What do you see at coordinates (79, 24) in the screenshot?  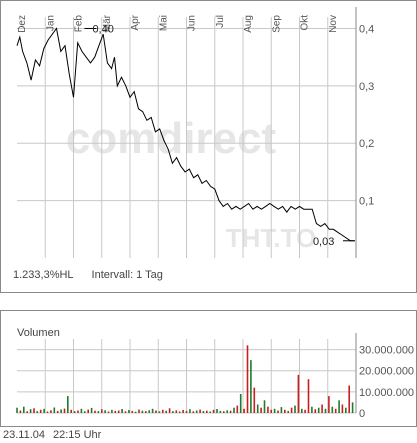 I see `month-tick-label: Feb` at bounding box center [79, 24].